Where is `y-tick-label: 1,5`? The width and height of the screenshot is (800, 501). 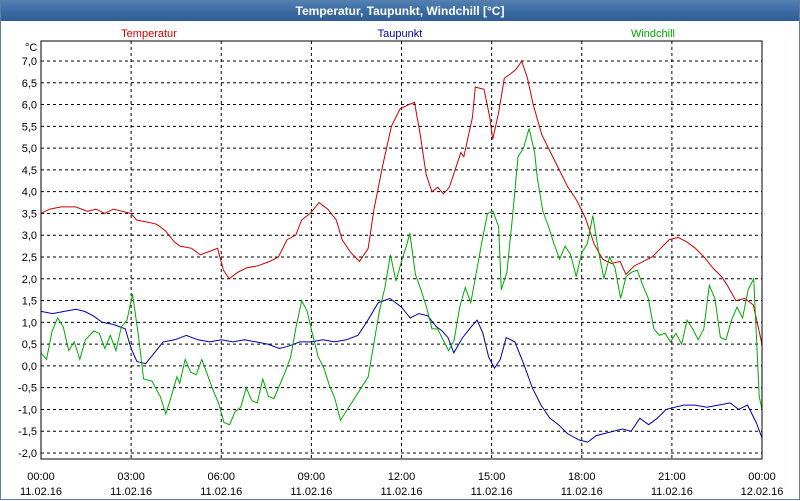
y-tick-label: 1,5 is located at coordinates (29, 302).